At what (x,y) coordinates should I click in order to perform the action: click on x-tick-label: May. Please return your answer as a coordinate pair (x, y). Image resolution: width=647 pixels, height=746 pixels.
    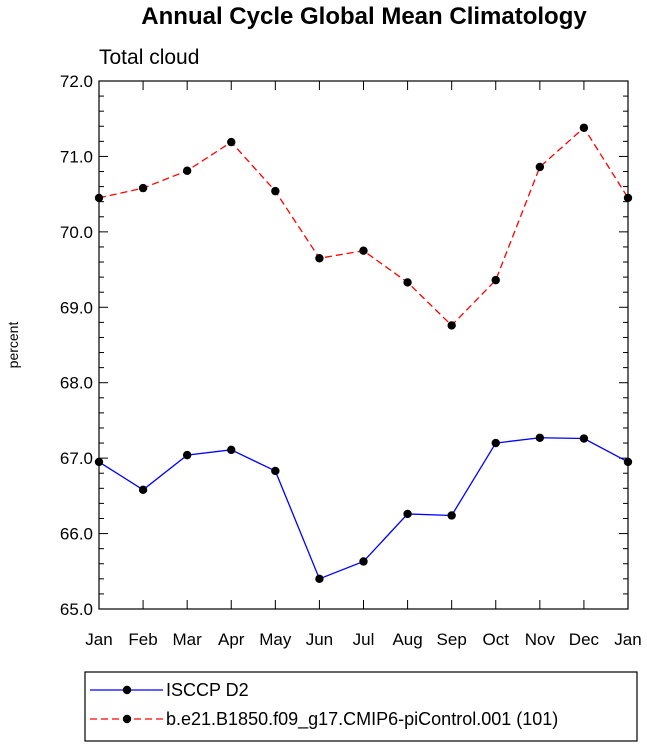
    Looking at the image, I should click on (275, 639).